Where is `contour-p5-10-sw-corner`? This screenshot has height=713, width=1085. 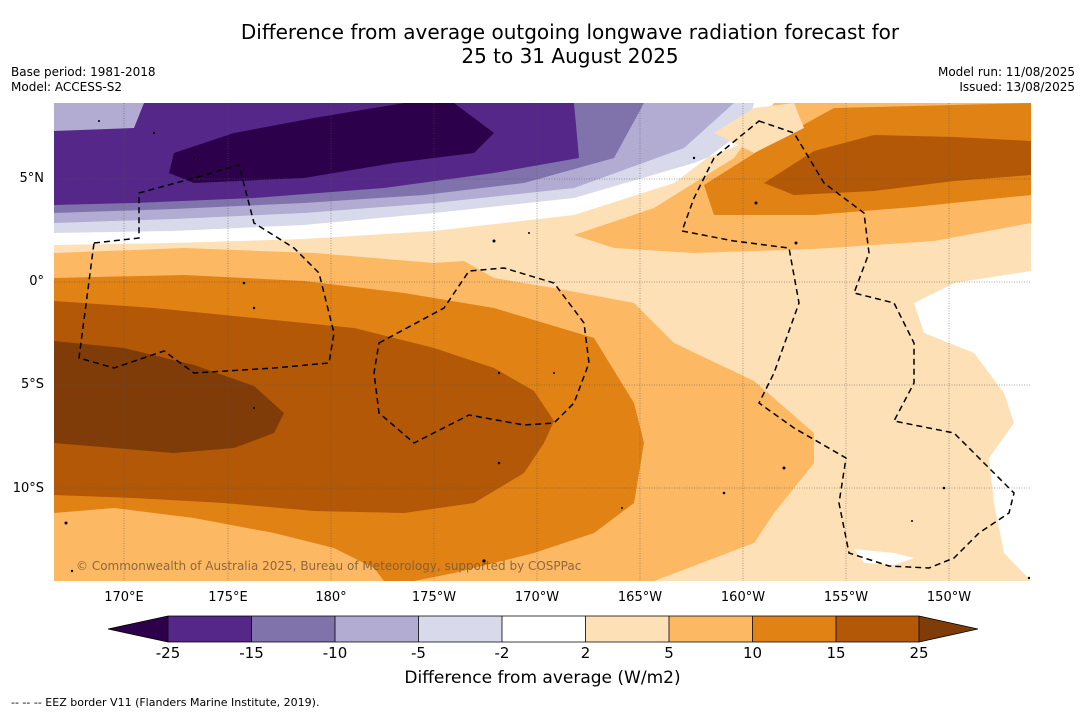 contour-p5-10-sw-corner is located at coordinates (219, 544).